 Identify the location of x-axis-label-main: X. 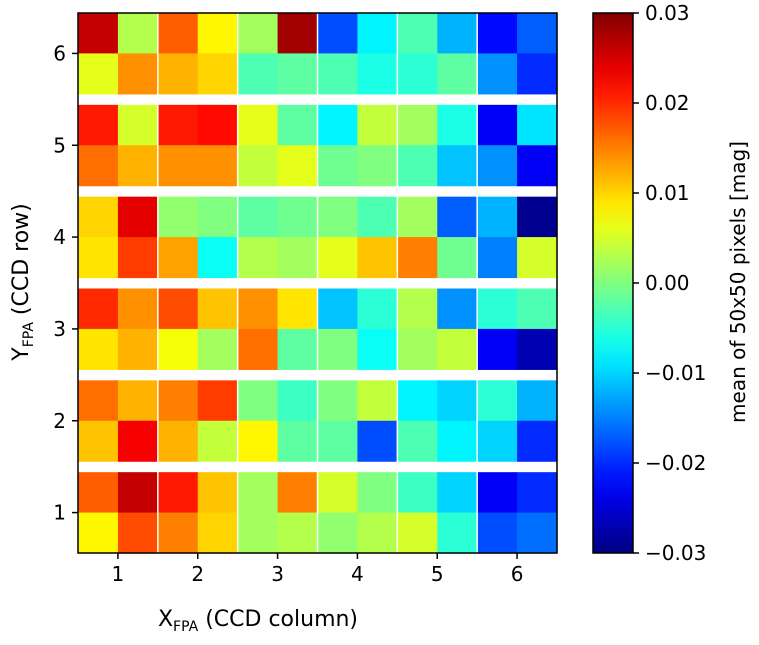
(165, 619).